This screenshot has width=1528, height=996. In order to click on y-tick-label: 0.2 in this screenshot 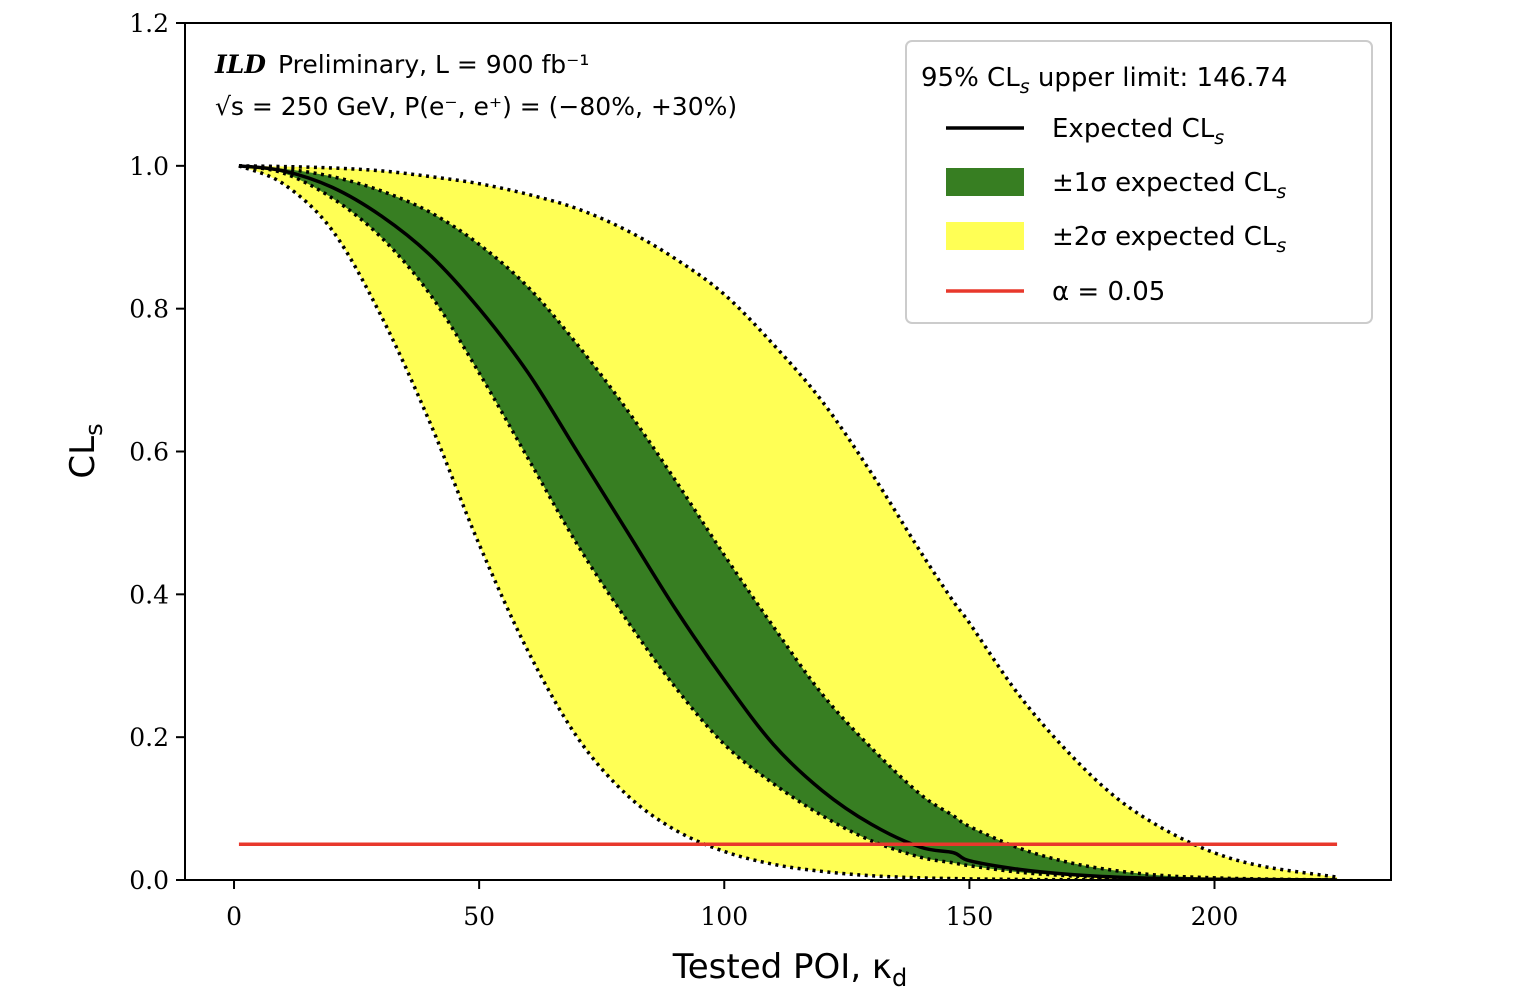, I will do `click(149, 737)`.